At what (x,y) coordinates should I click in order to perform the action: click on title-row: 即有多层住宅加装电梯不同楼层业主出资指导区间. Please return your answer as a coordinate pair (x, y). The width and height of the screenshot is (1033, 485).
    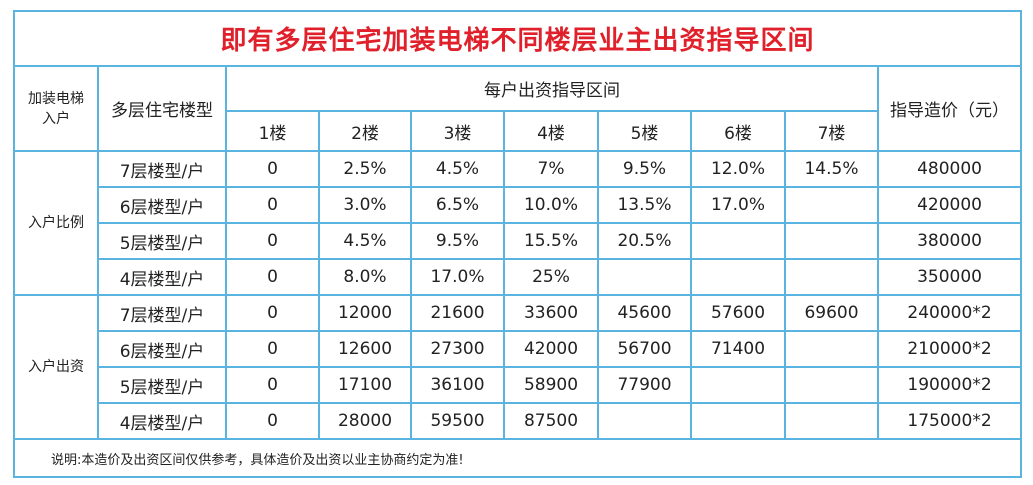
    Looking at the image, I should click on (517, 38).